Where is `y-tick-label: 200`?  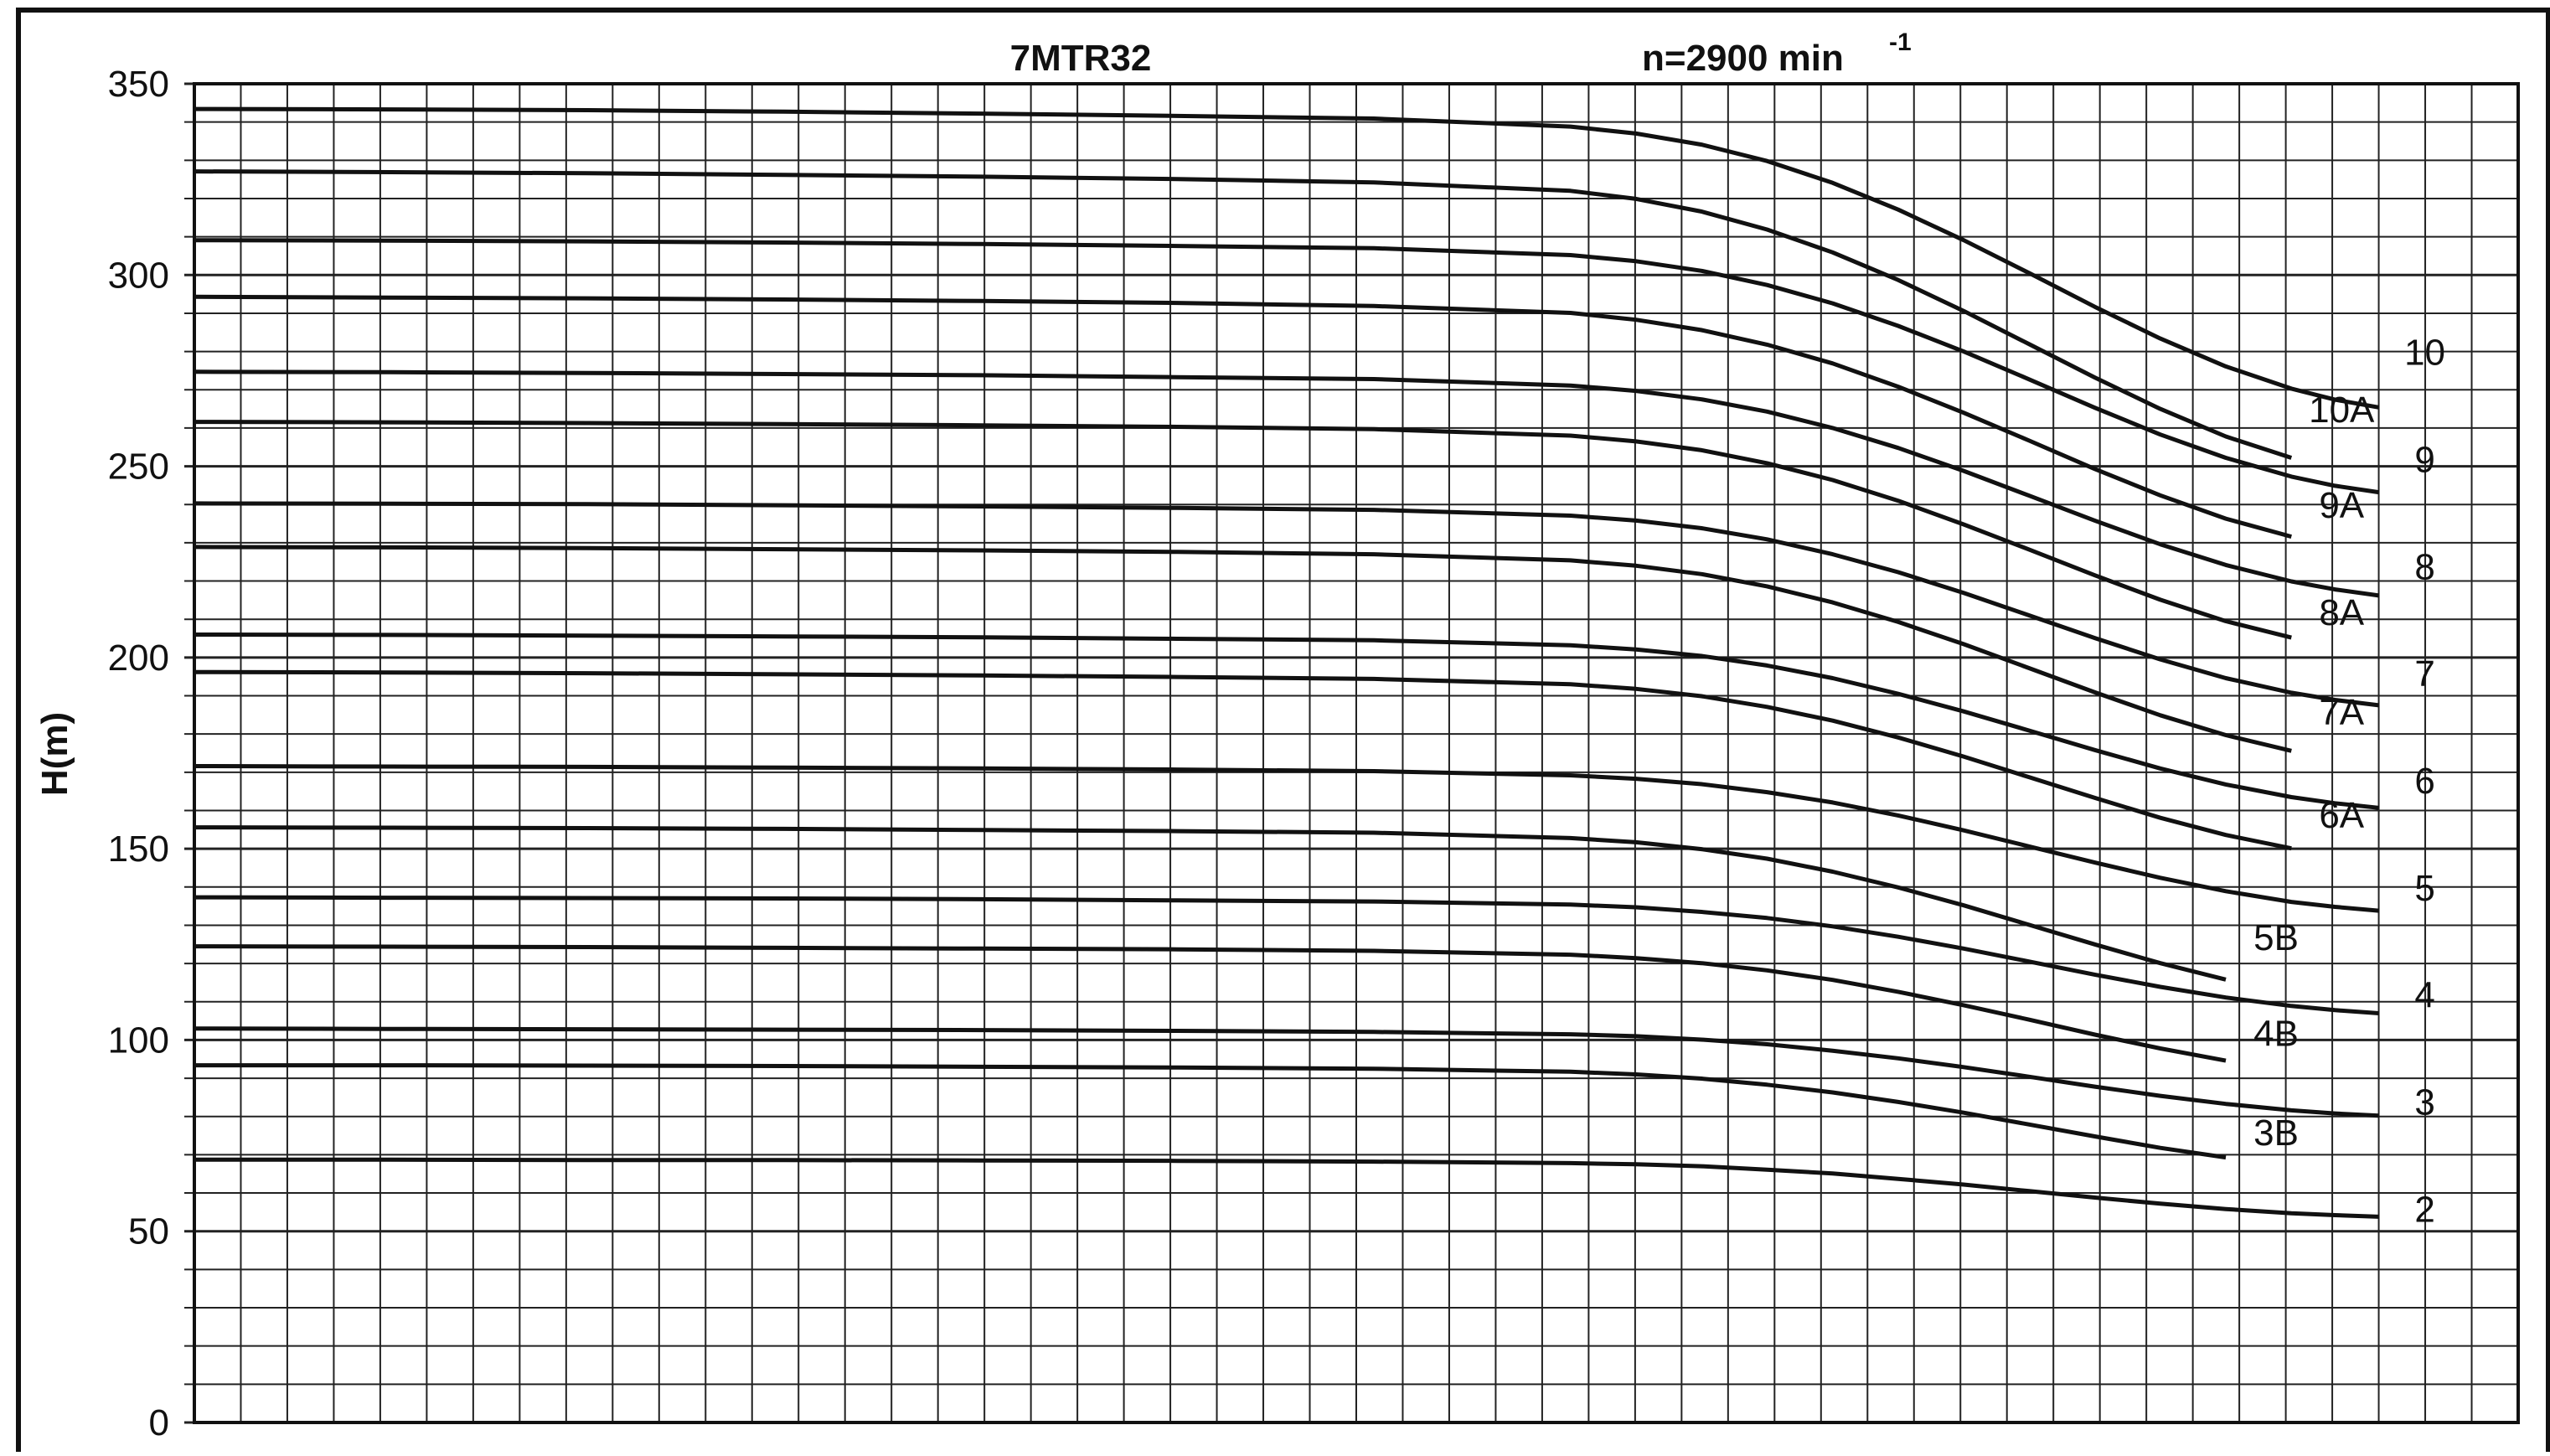 y-tick-label: 200 is located at coordinates (138, 658).